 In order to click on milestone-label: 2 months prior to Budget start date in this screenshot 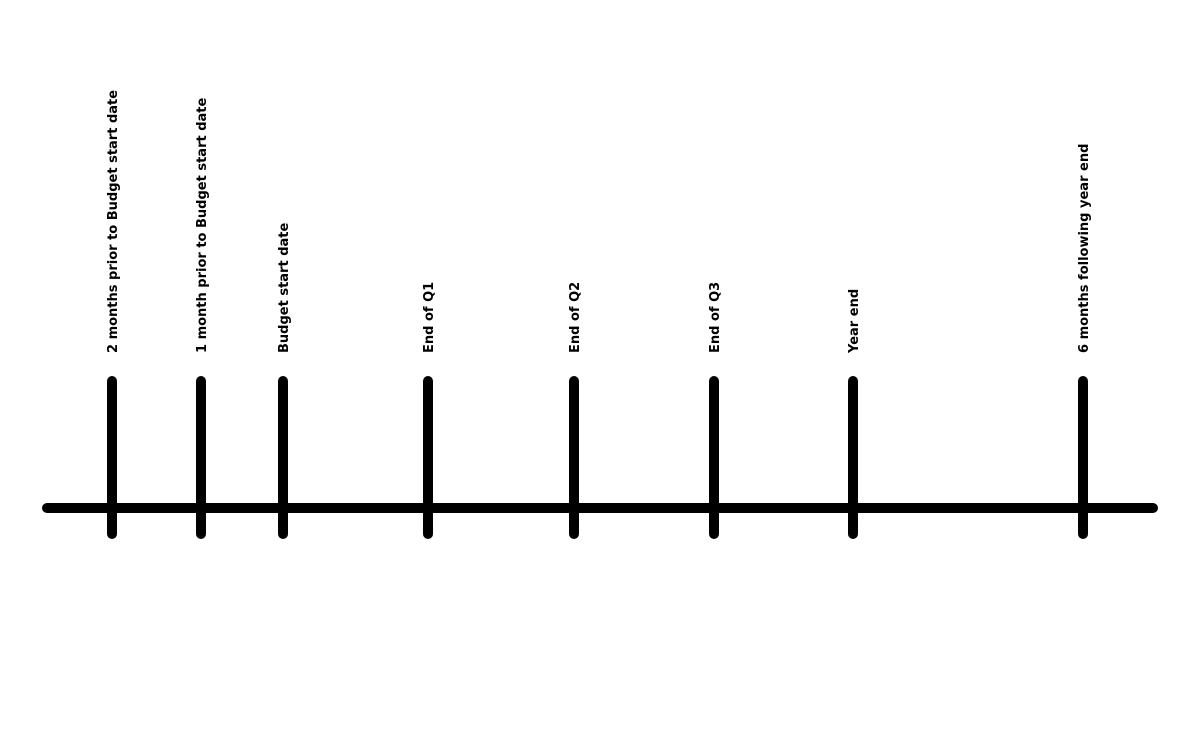, I will do `click(113, 221)`.